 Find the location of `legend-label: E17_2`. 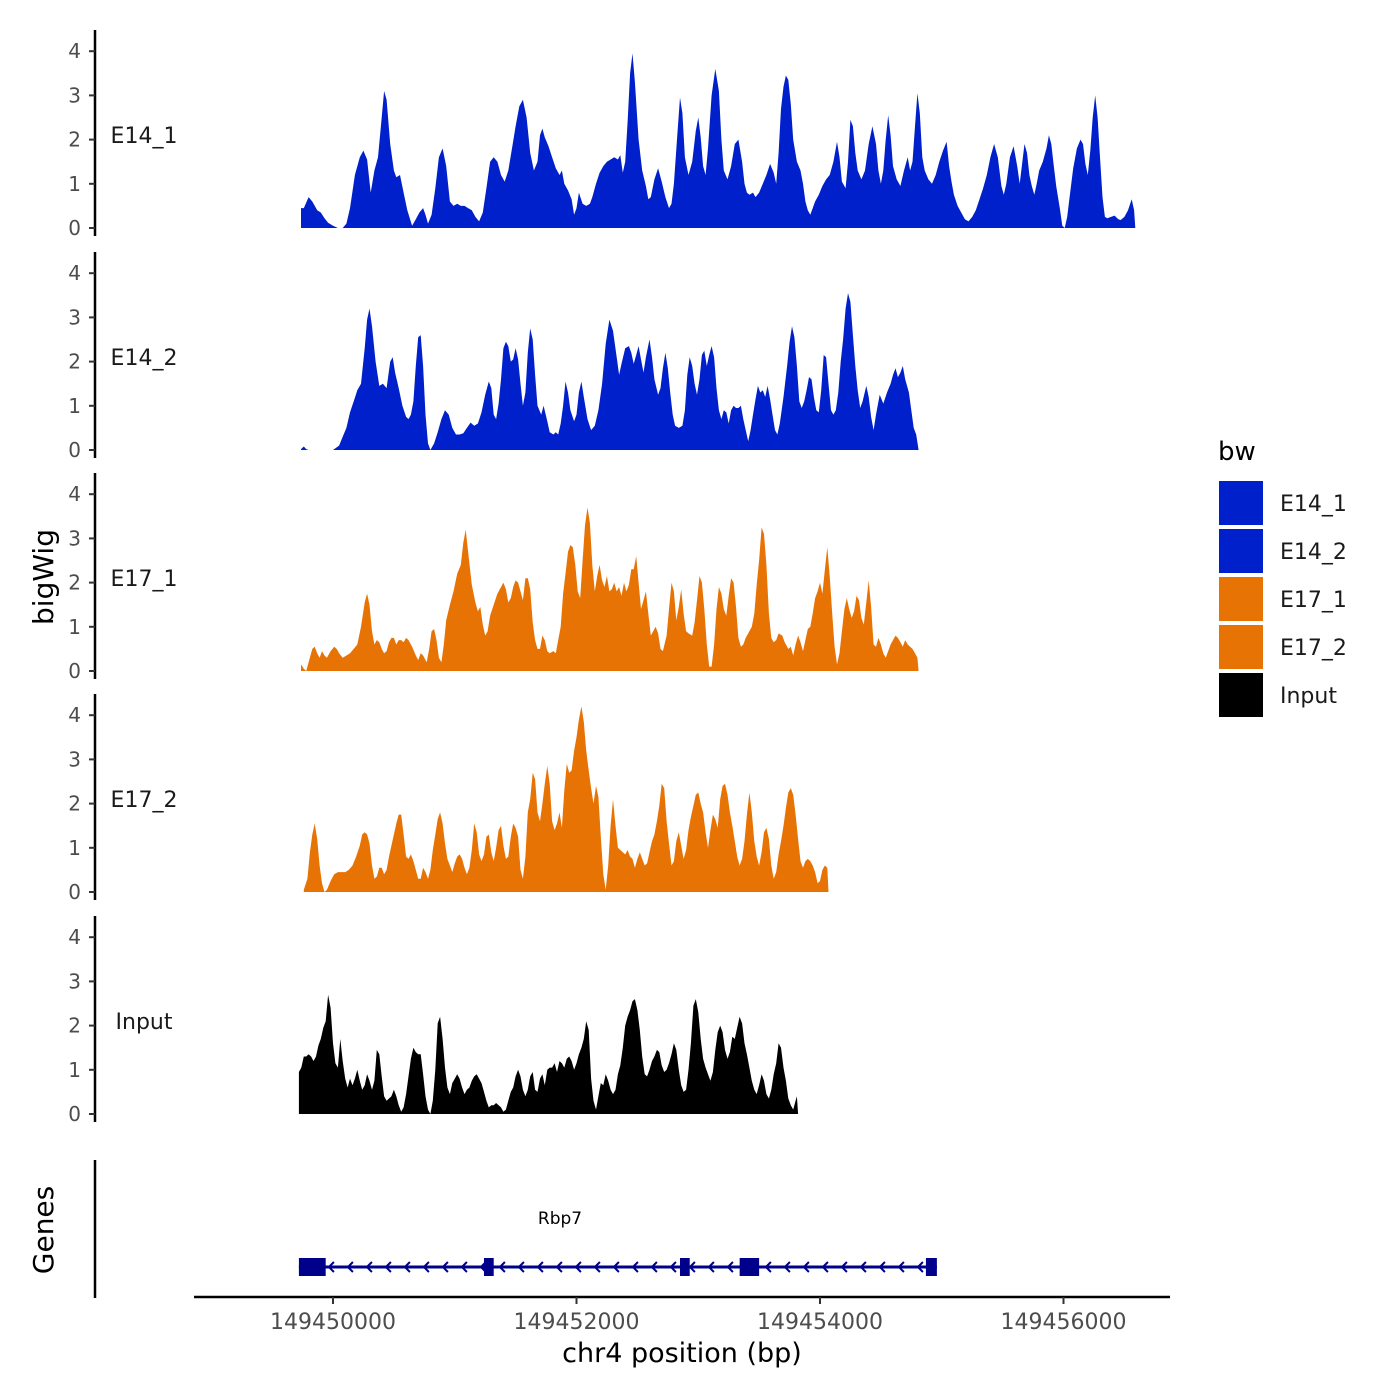

legend-label: E17_2 is located at coordinates (1313, 648).